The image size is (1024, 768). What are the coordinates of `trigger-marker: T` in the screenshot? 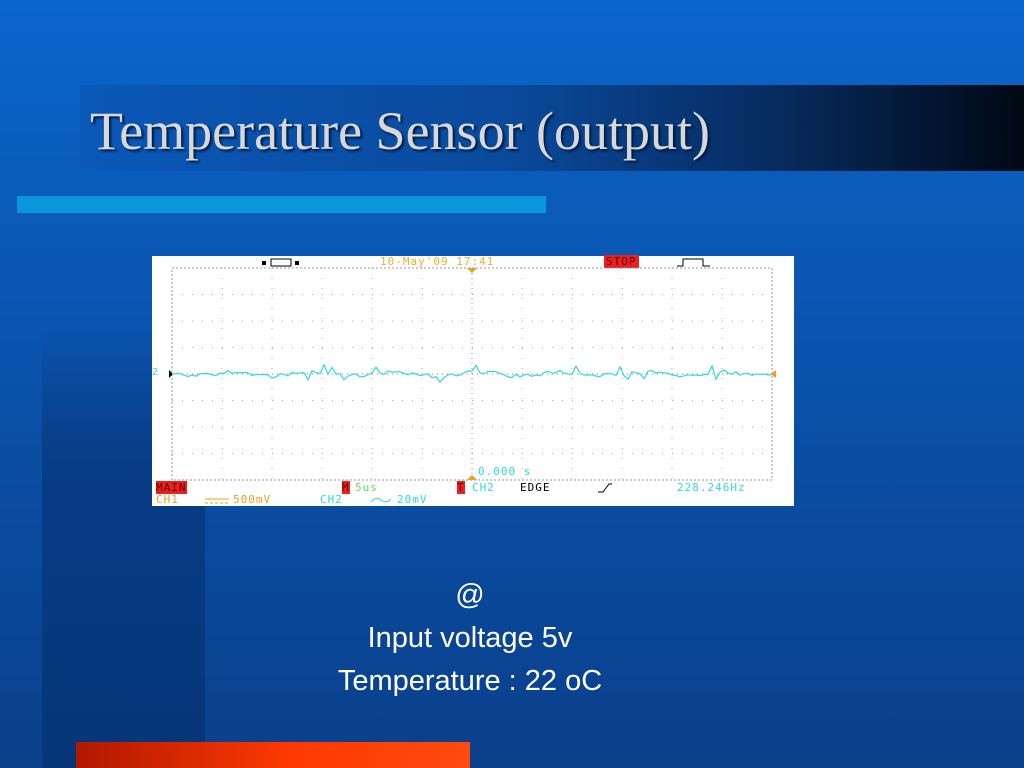 It's located at (461, 487).